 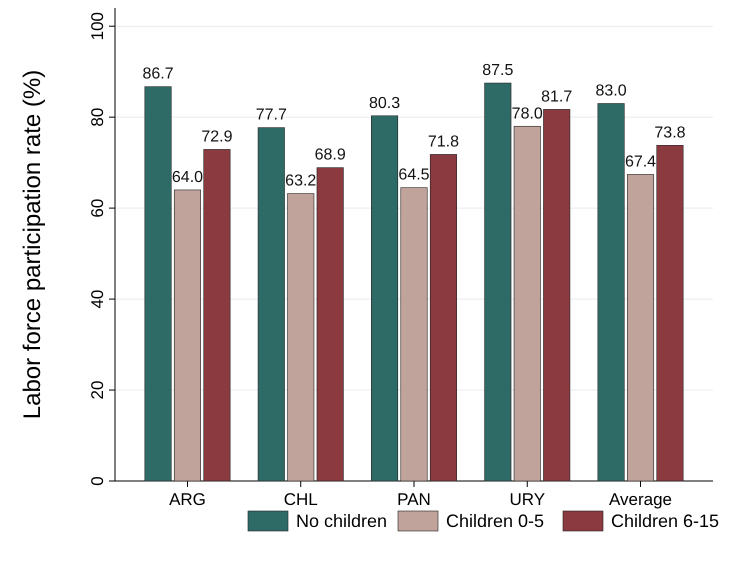 What do you see at coordinates (611, 91) in the screenshot?
I see `data-label: 83.0` at bounding box center [611, 91].